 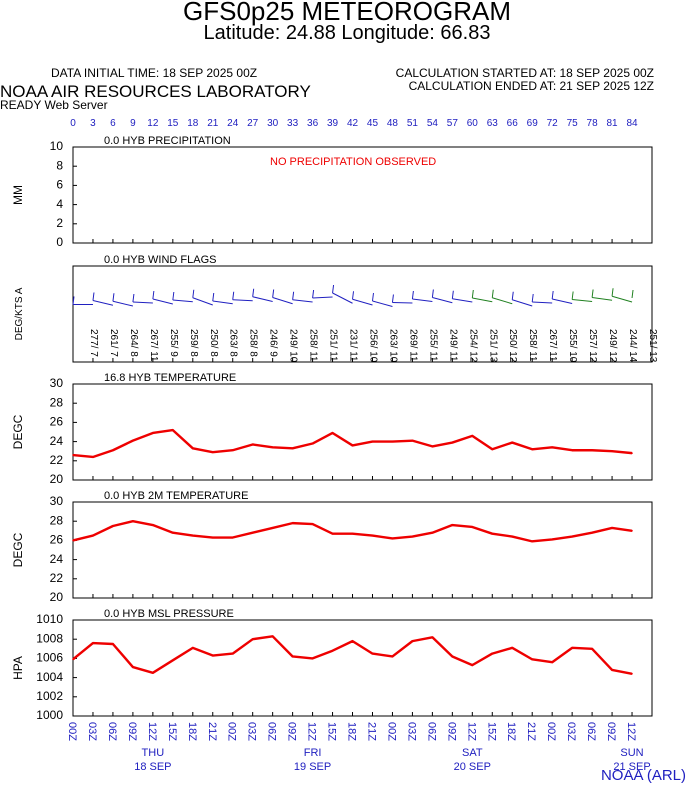 I want to click on y-axis-title: HPA, so click(x=18, y=668).